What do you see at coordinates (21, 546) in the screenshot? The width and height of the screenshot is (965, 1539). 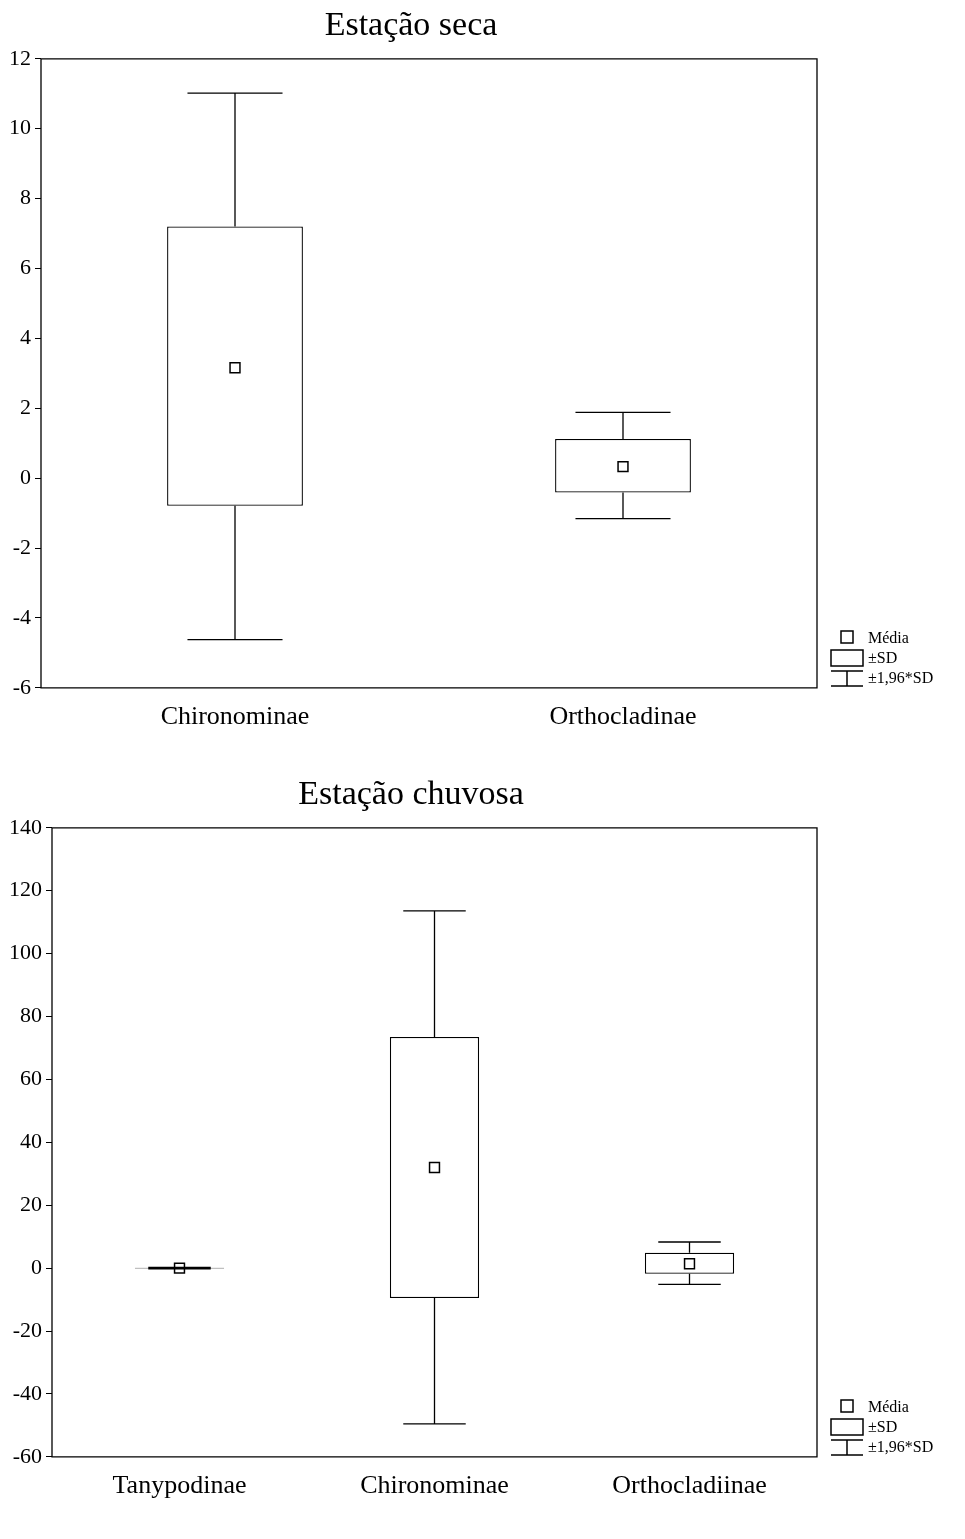 I see `y-tick-label: -2` at bounding box center [21, 546].